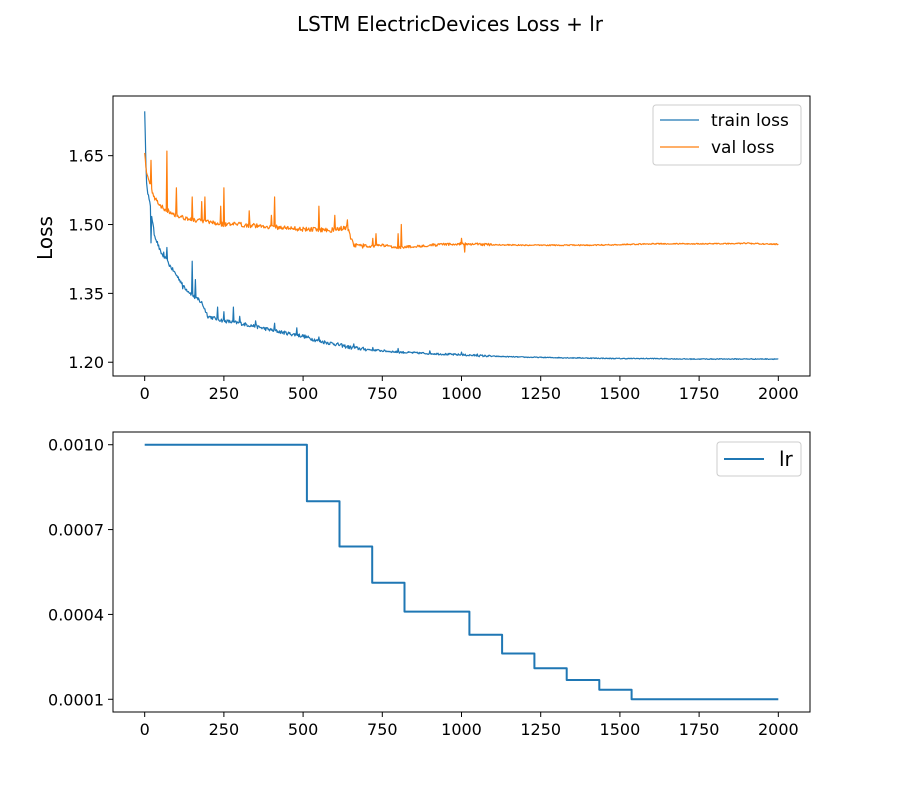 The image size is (900, 800). What do you see at coordinates (450, 24) in the screenshot?
I see `figure-title: LSTM ElectricDevices Loss + lr` at bounding box center [450, 24].